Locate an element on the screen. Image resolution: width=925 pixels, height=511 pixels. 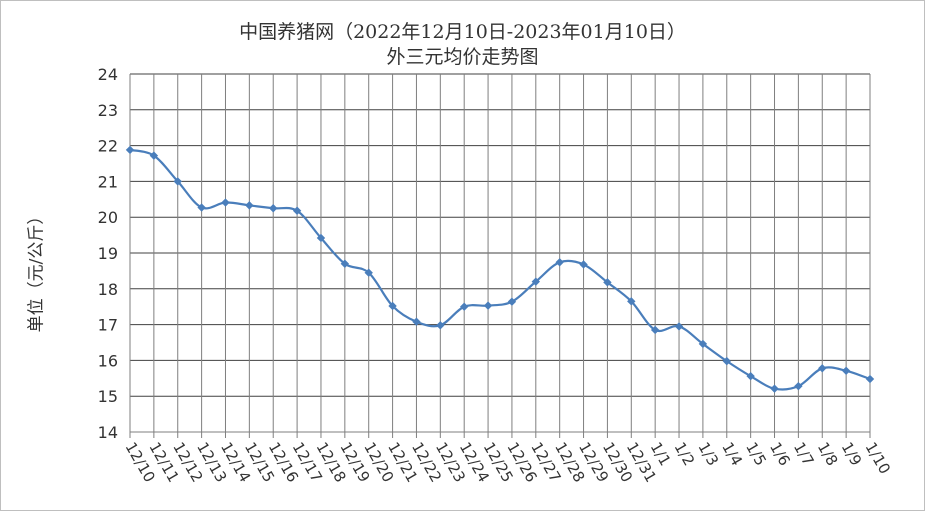
chart-subtitle: 外三元均价走势图 is located at coordinates (462, 57).